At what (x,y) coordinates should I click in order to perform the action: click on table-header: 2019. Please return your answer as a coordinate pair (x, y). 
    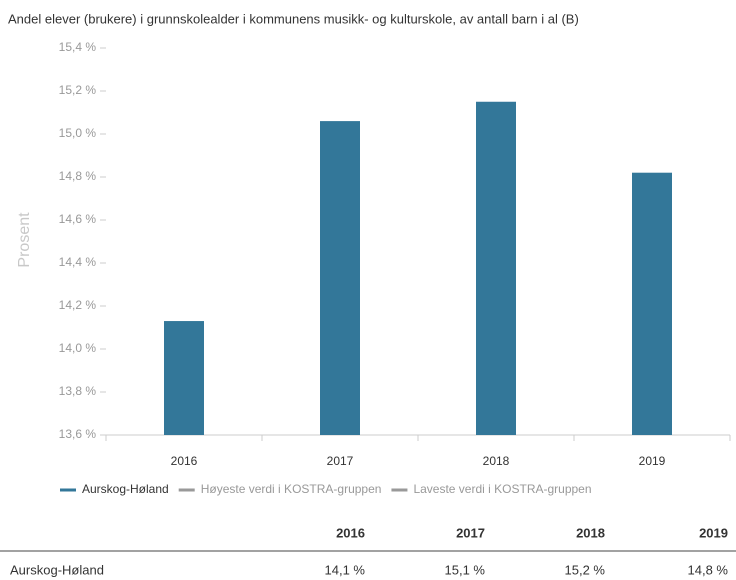
    Looking at the image, I should click on (713, 532).